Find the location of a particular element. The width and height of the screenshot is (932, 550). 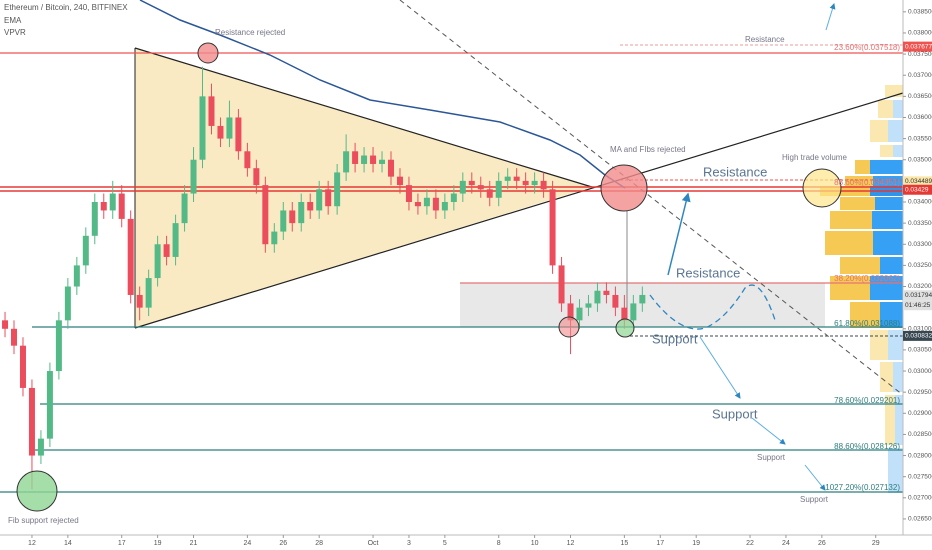

x-tick-label: 8 is located at coordinates (499, 543).